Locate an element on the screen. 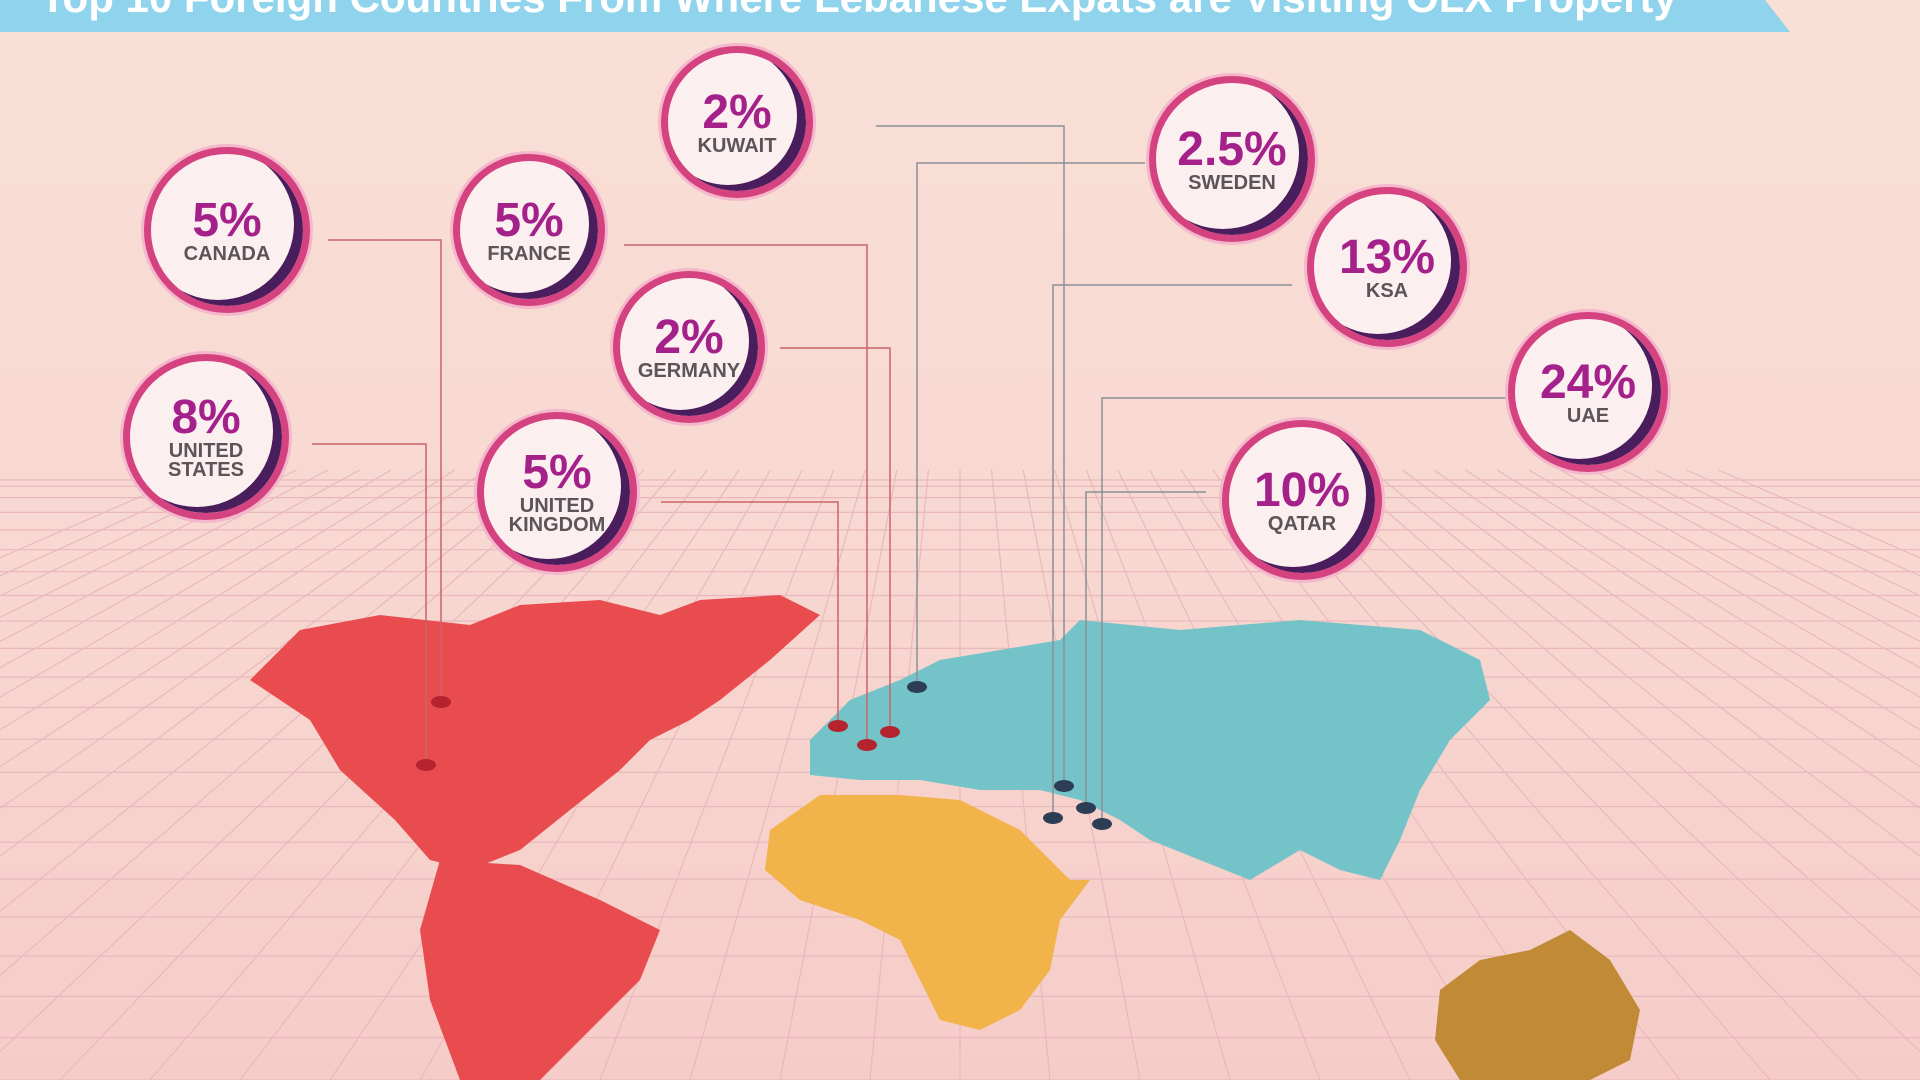  country-bubble: 2% GERMANY is located at coordinates (689, 347).